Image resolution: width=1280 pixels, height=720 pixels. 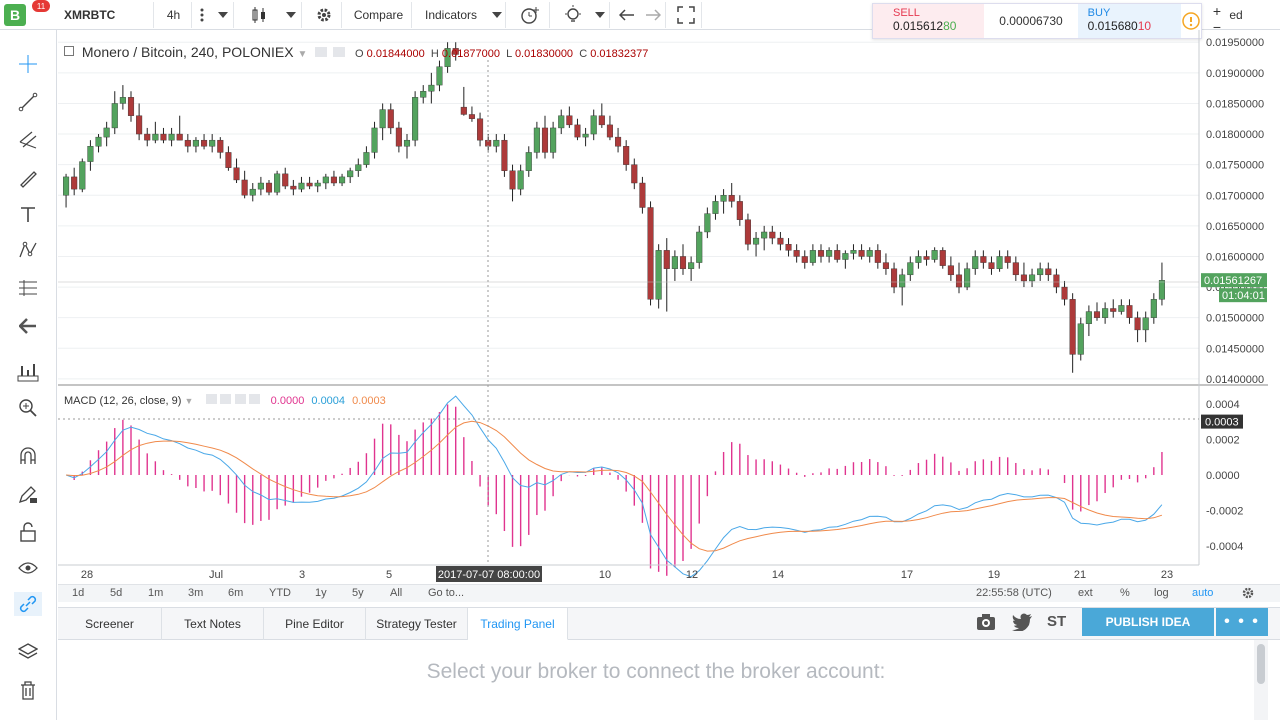 I want to click on scrollbar-thumb, so click(x=1261, y=664).